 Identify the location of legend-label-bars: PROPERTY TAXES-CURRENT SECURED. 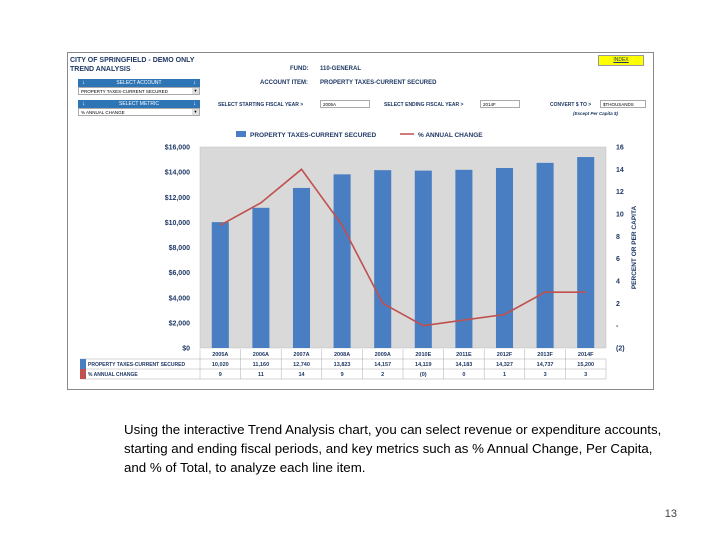
(313, 135).